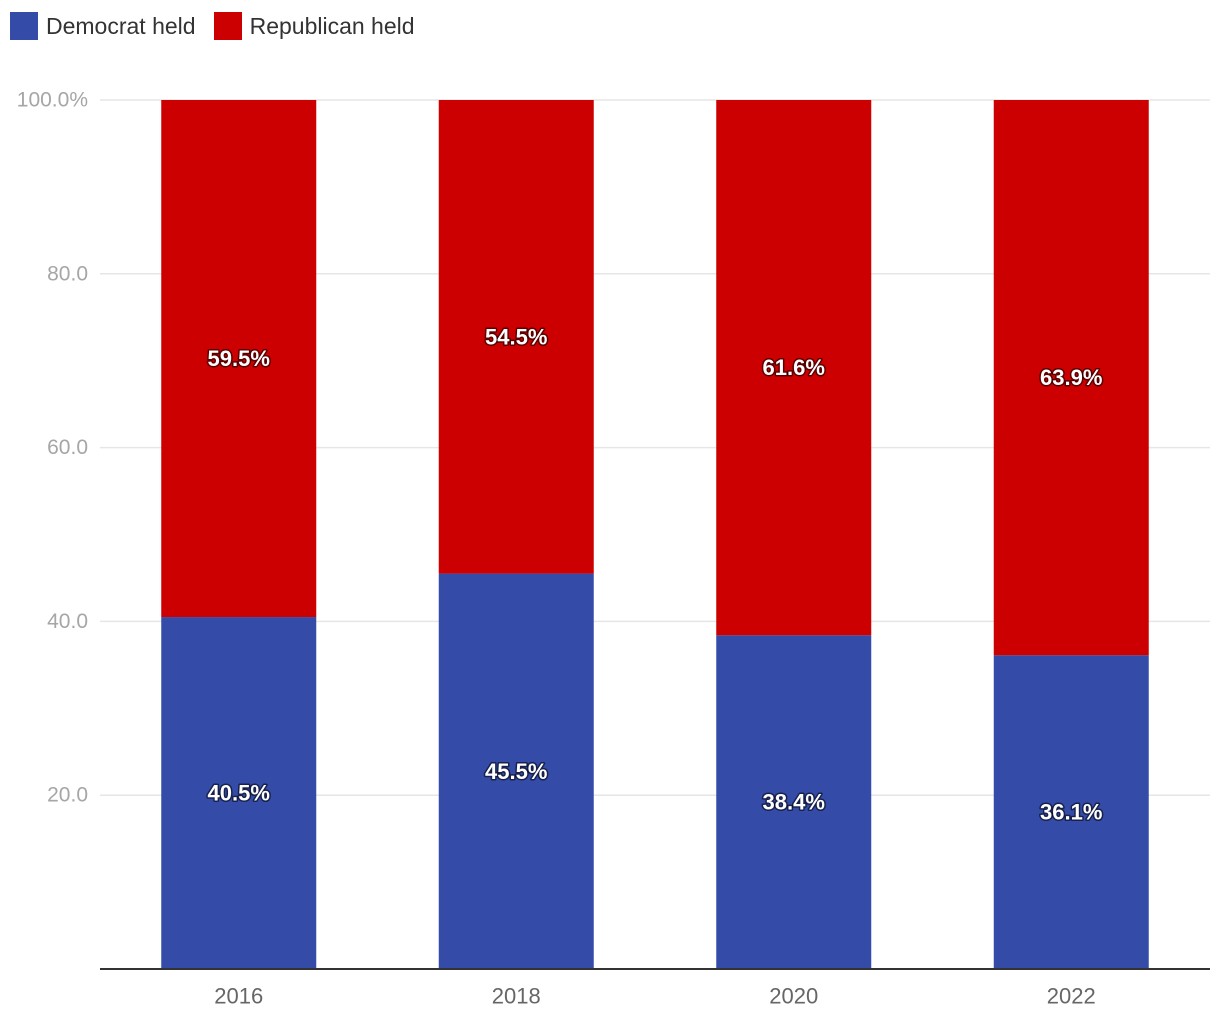 The width and height of the screenshot is (1220, 1020). I want to click on data-label: 54.5%, so click(516, 336).